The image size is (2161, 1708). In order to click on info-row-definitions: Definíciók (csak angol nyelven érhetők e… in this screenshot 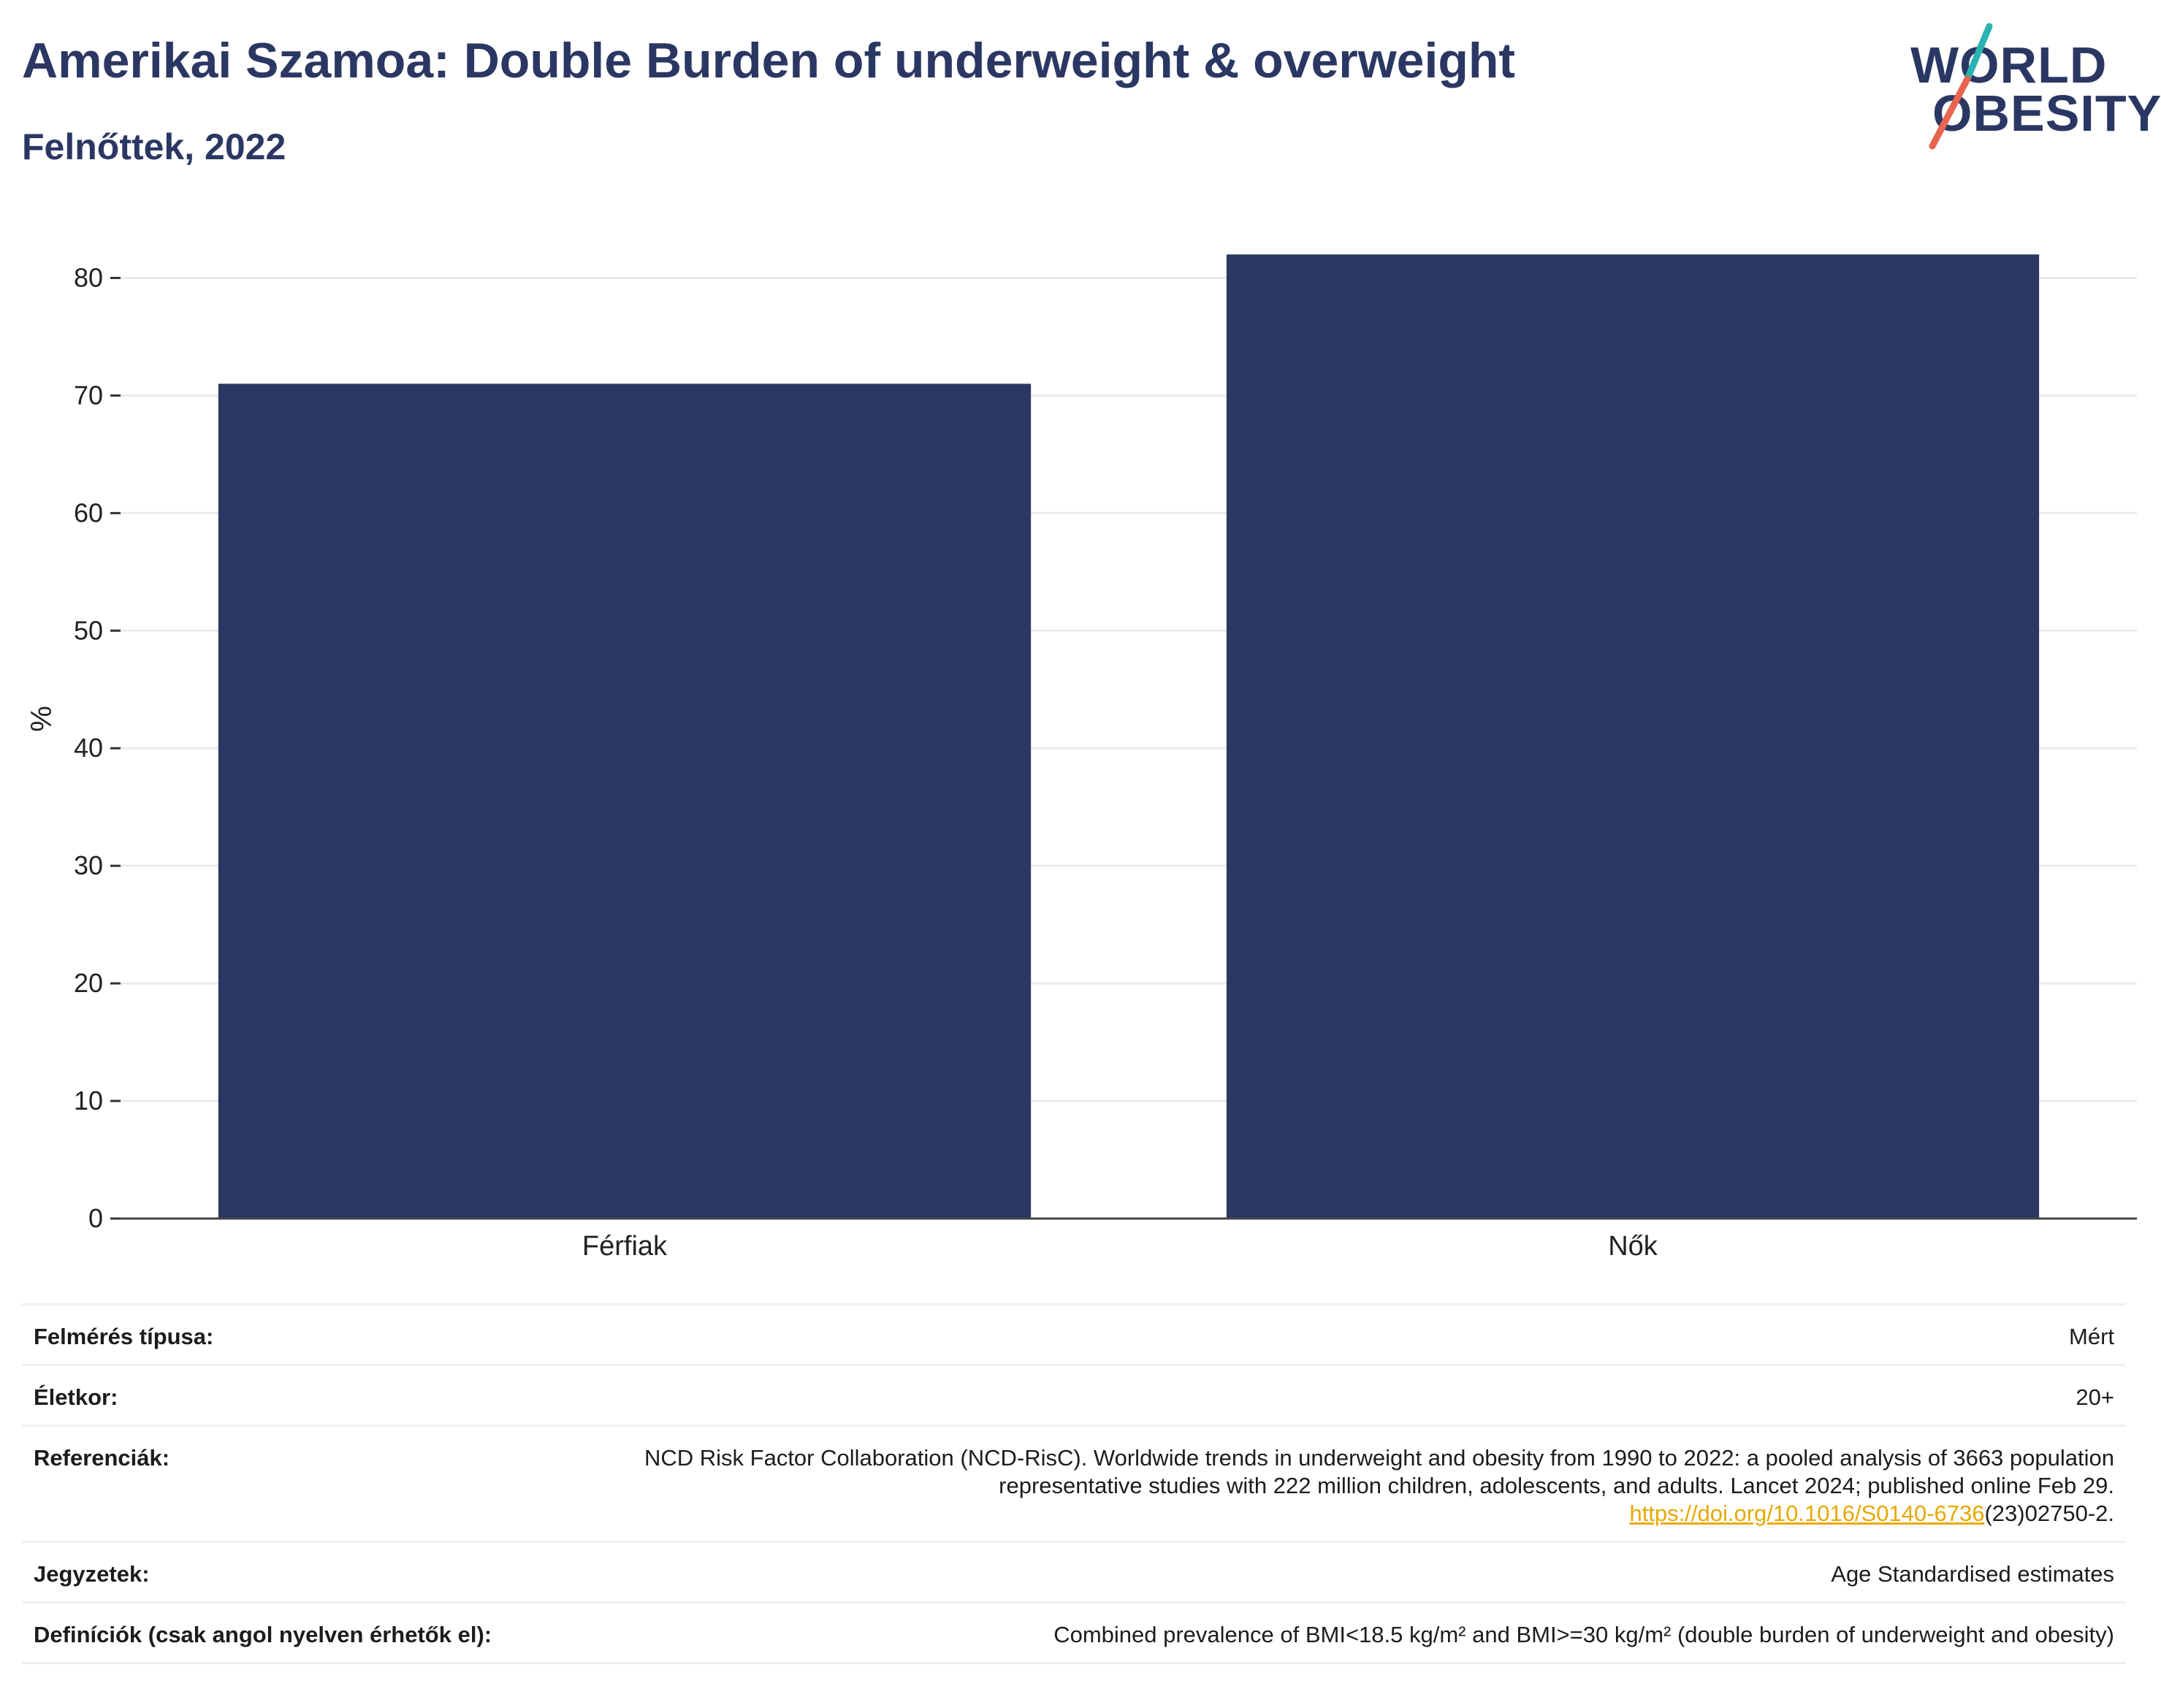, I will do `click(1074, 1634)`.